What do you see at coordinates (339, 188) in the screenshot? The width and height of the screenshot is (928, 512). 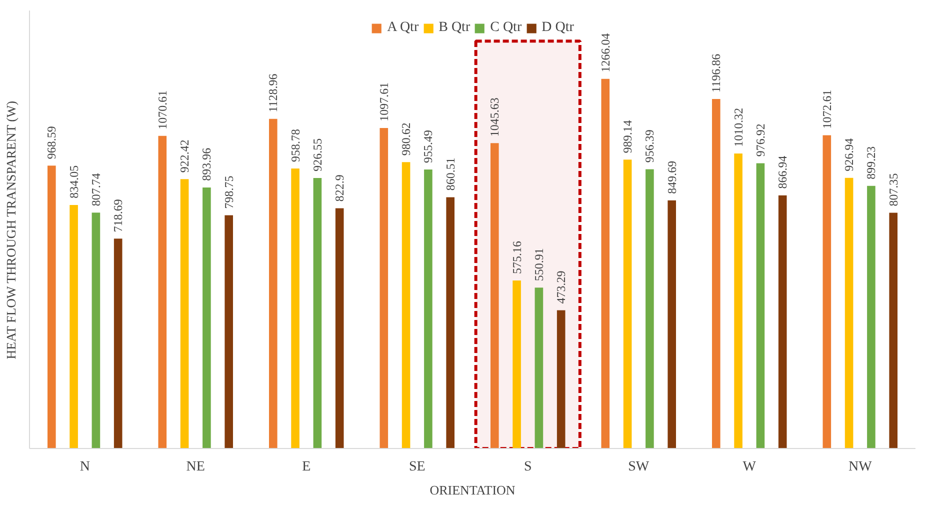 I see `data-label: 822.9` at bounding box center [339, 188].